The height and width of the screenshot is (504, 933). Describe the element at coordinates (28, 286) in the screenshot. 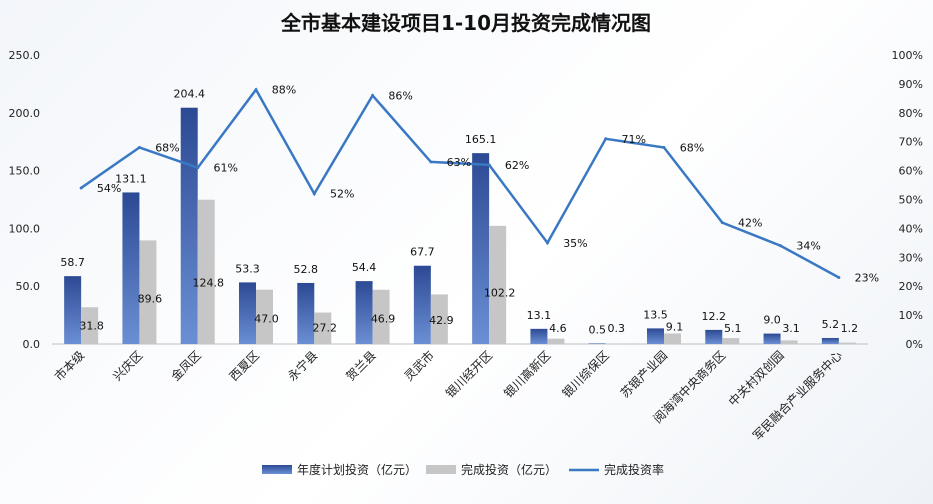

I see `y-left-tick-label: 50.0` at that location.